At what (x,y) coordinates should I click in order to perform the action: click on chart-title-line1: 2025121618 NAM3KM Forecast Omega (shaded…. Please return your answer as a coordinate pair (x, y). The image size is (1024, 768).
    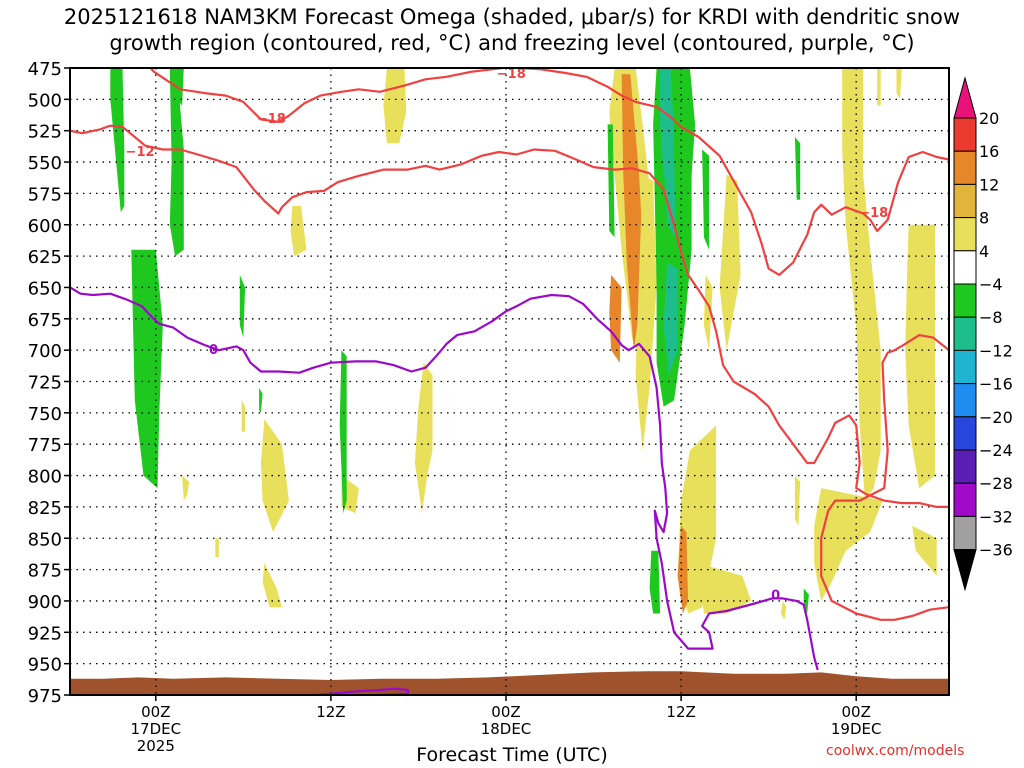
    Looking at the image, I should click on (512, 17).